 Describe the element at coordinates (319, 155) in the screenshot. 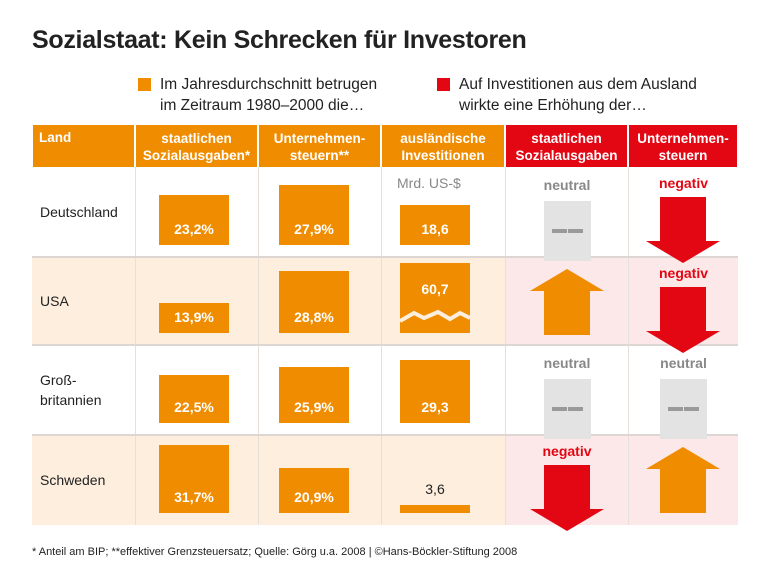

I see `header-line: steuern**` at that location.